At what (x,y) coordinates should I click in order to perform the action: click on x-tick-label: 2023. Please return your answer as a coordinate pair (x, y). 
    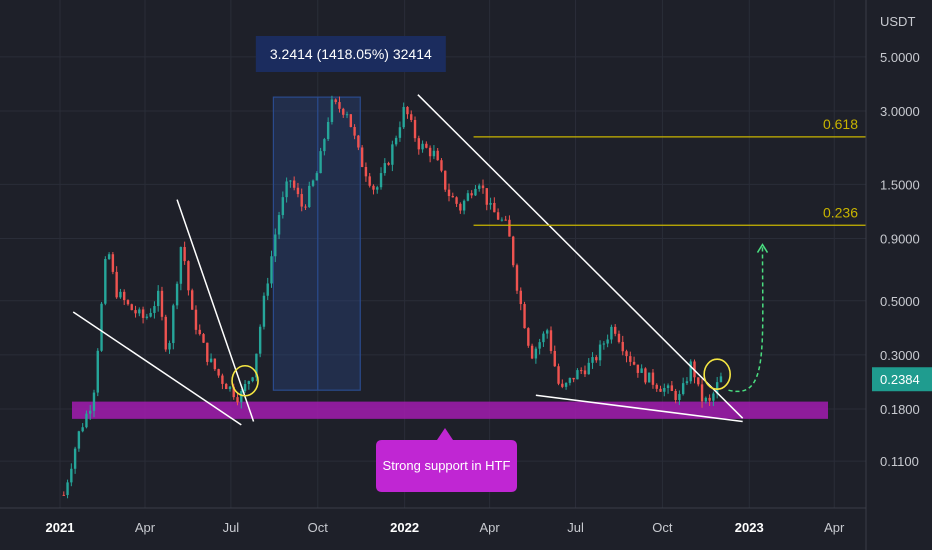
    Looking at the image, I should click on (749, 527).